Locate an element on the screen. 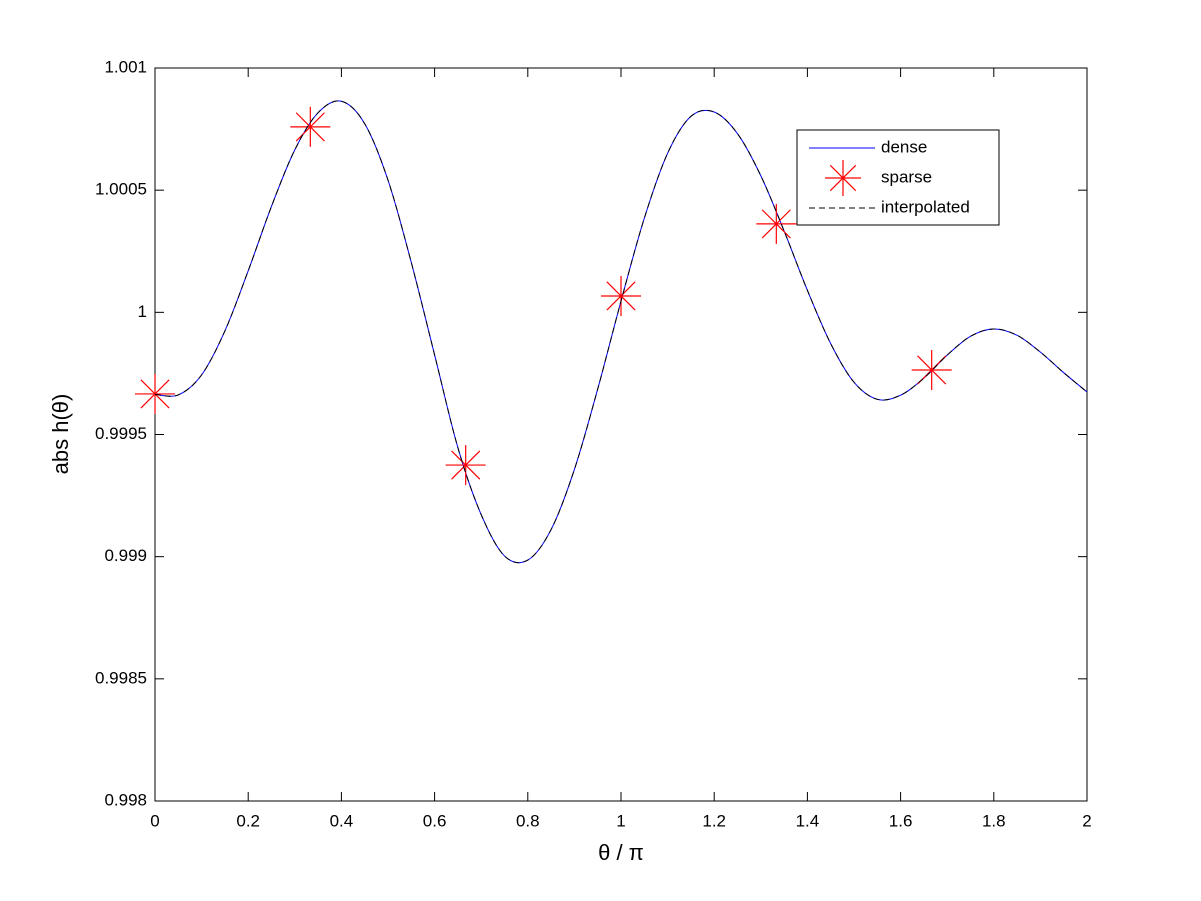  legend-label: dense is located at coordinates (904, 146).